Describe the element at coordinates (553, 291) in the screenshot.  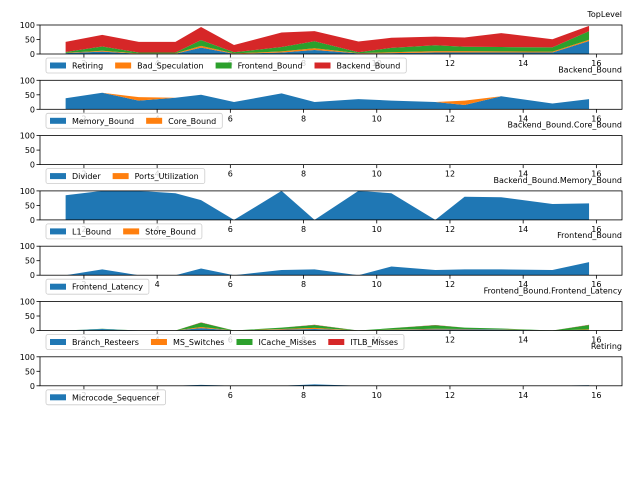
I see `subplot-title: Frontend_Bound.Frontend_Latency` at that location.